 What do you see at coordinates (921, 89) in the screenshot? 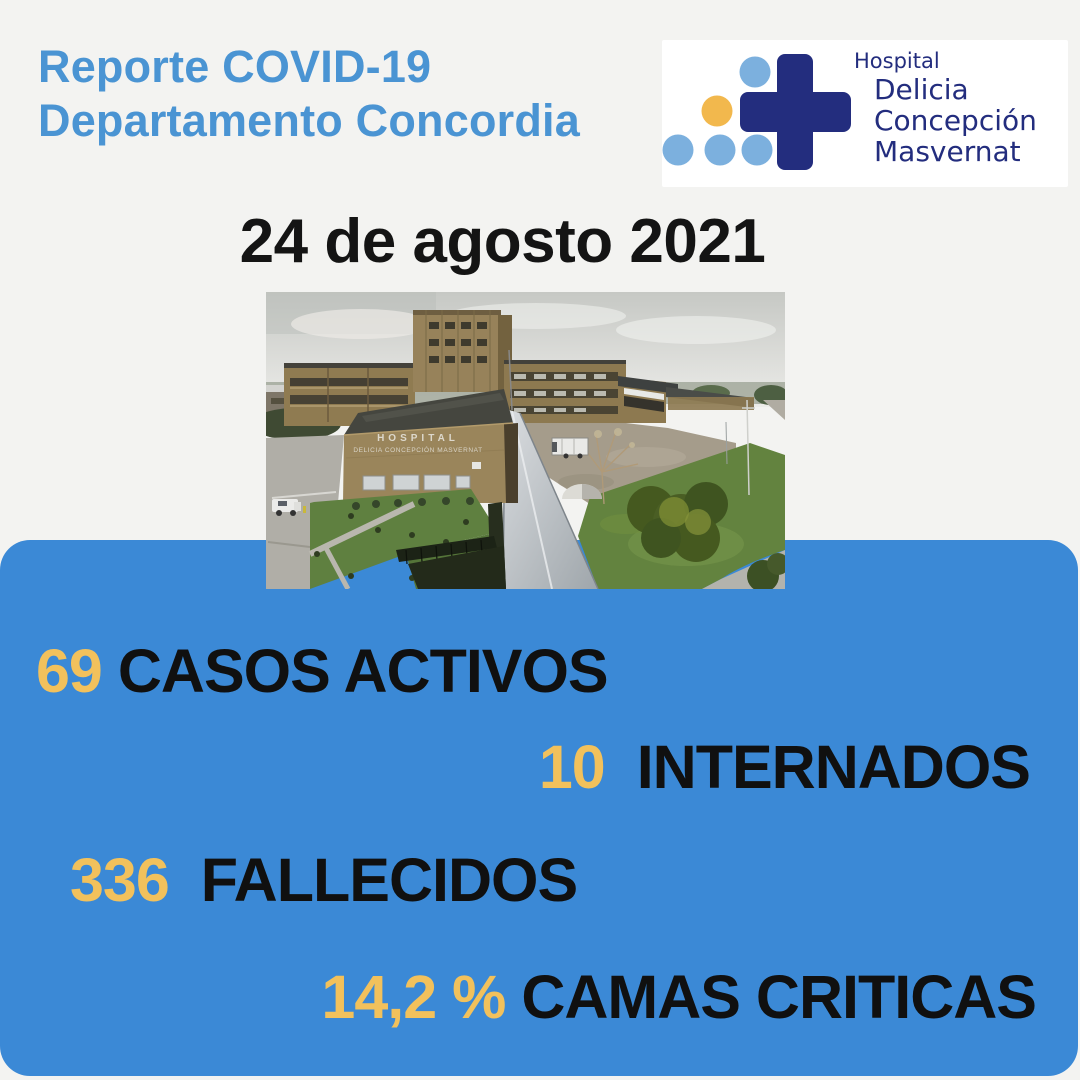
I see `logo-name-line1: Delicia` at bounding box center [921, 89].